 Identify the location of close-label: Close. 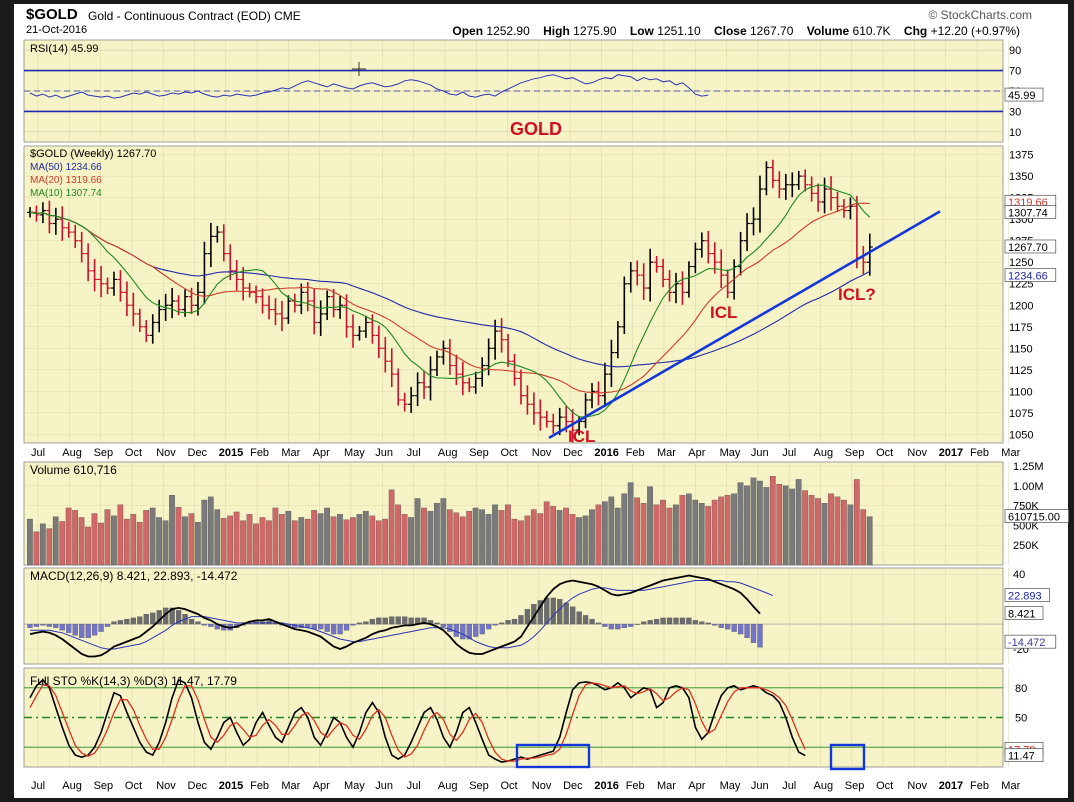
(730, 31).